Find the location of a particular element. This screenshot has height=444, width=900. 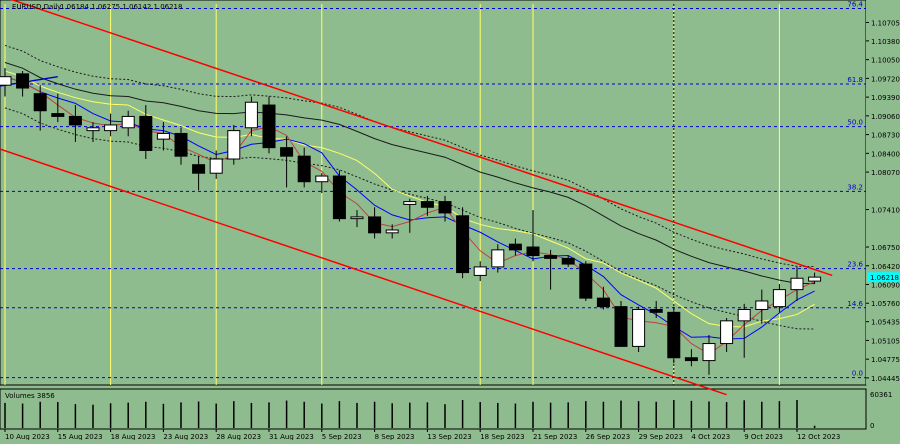

time-tick-label: 21 Sep 2023 is located at coordinates (555, 436).